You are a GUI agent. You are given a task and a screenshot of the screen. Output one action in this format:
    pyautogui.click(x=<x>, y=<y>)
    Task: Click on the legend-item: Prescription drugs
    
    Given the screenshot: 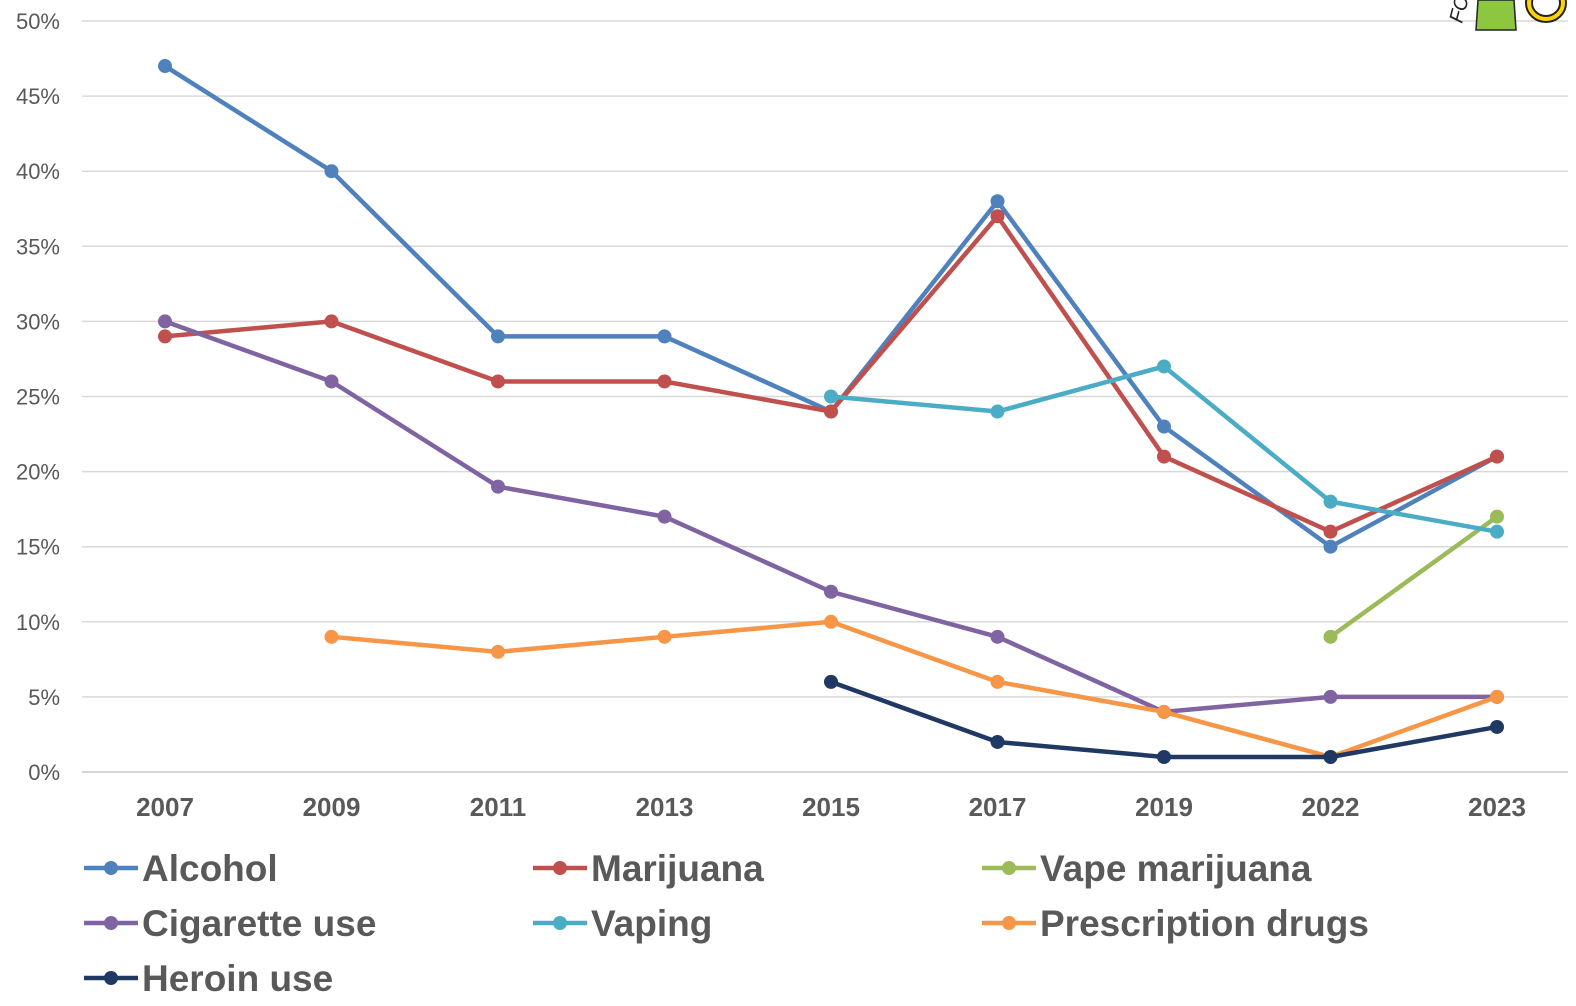 What is the action you would take?
    pyautogui.click(x=1175, y=923)
    